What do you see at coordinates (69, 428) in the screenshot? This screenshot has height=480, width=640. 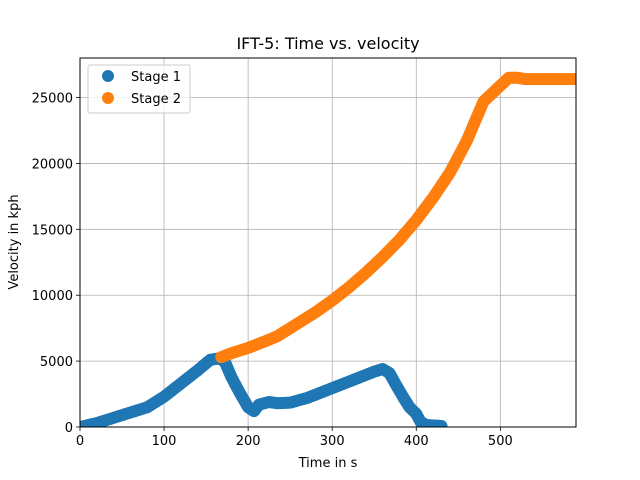 I see `y-tick-label: 0` at bounding box center [69, 428].